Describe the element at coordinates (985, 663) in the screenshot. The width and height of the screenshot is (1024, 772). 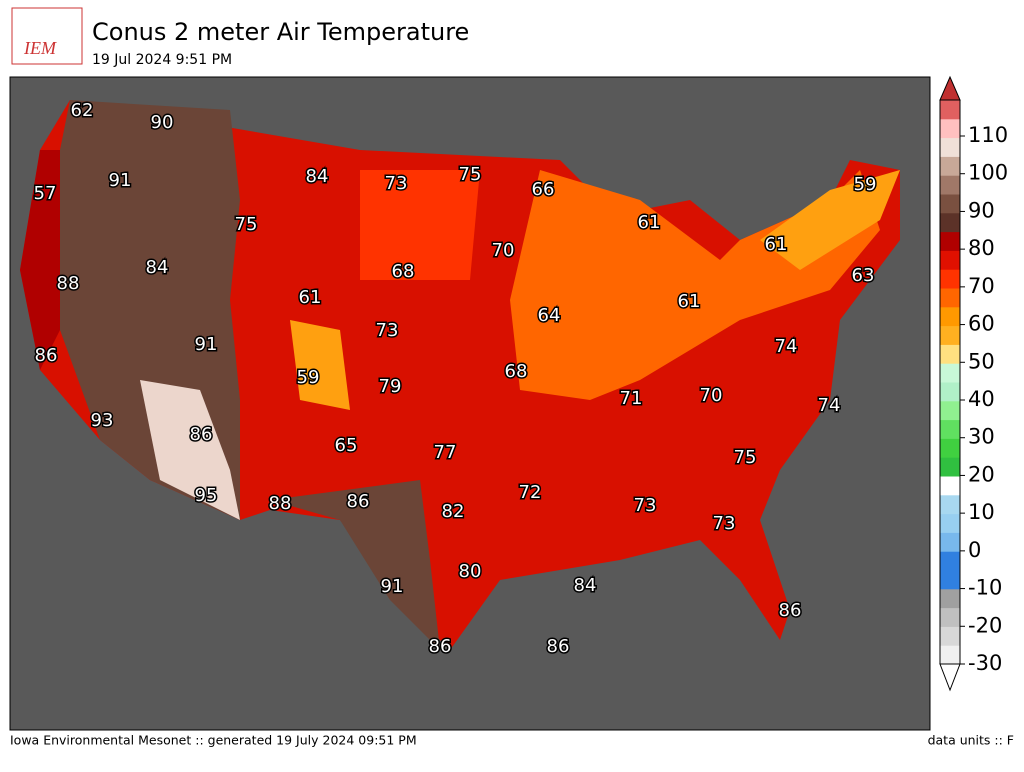
I see `colorbar-tick-label: -30` at that location.